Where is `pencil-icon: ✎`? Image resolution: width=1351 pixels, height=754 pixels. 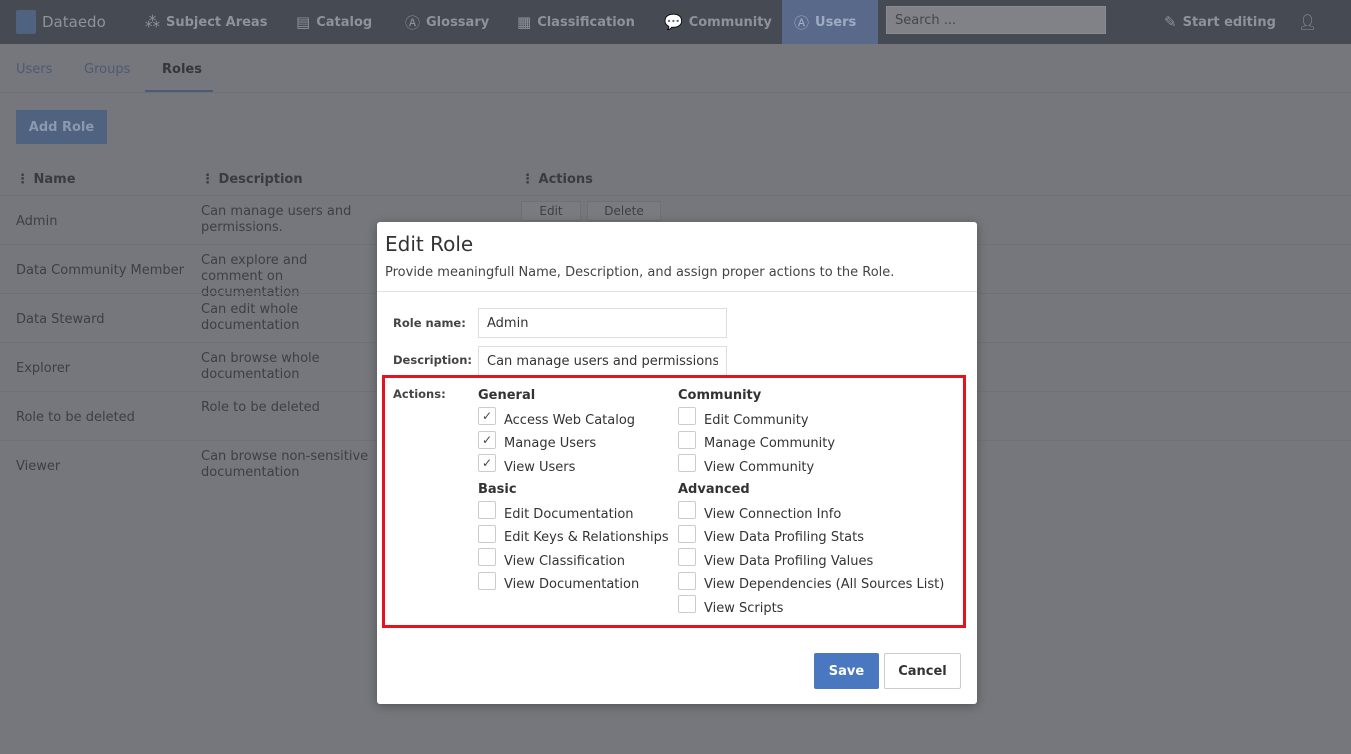
pencil-icon: ✎ is located at coordinates (1170, 22).